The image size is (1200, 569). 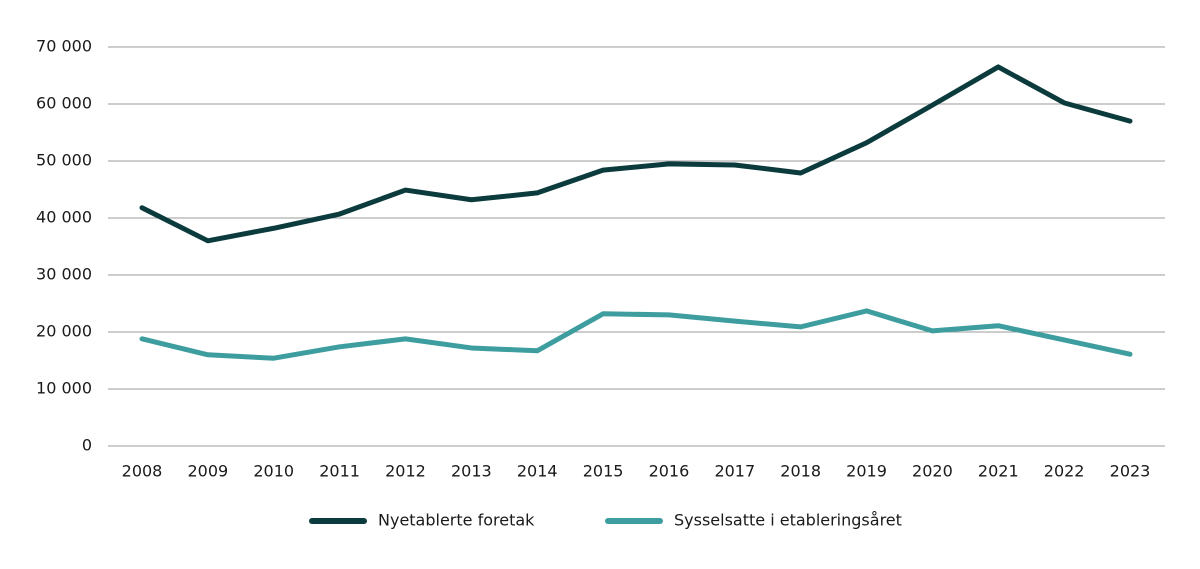 I want to click on y-tick-label: 70 000, so click(x=64, y=46).